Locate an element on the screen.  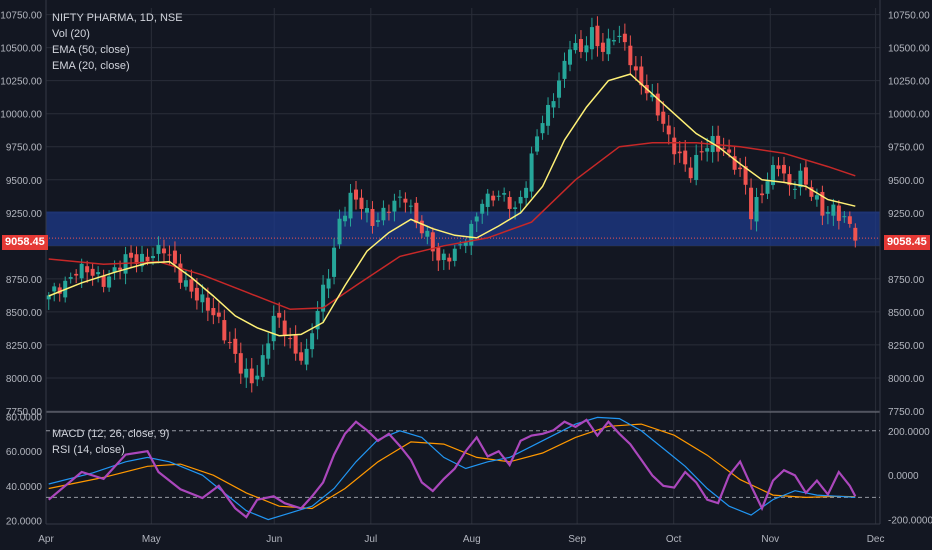
price-tick-label-right: 10250.00 is located at coordinates (909, 82).